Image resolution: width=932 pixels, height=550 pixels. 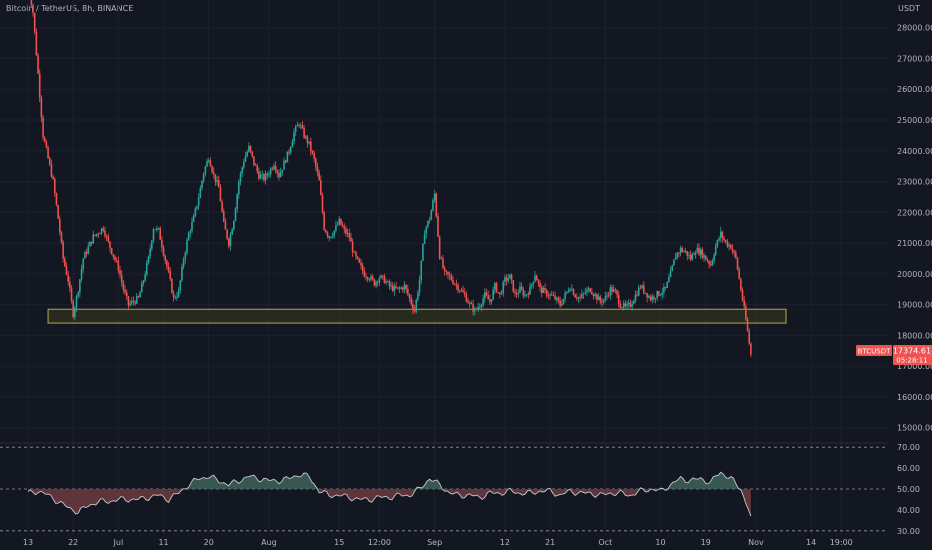 I want to click on badge-symbol: BTCUSDT, so click(x=875, y=352).